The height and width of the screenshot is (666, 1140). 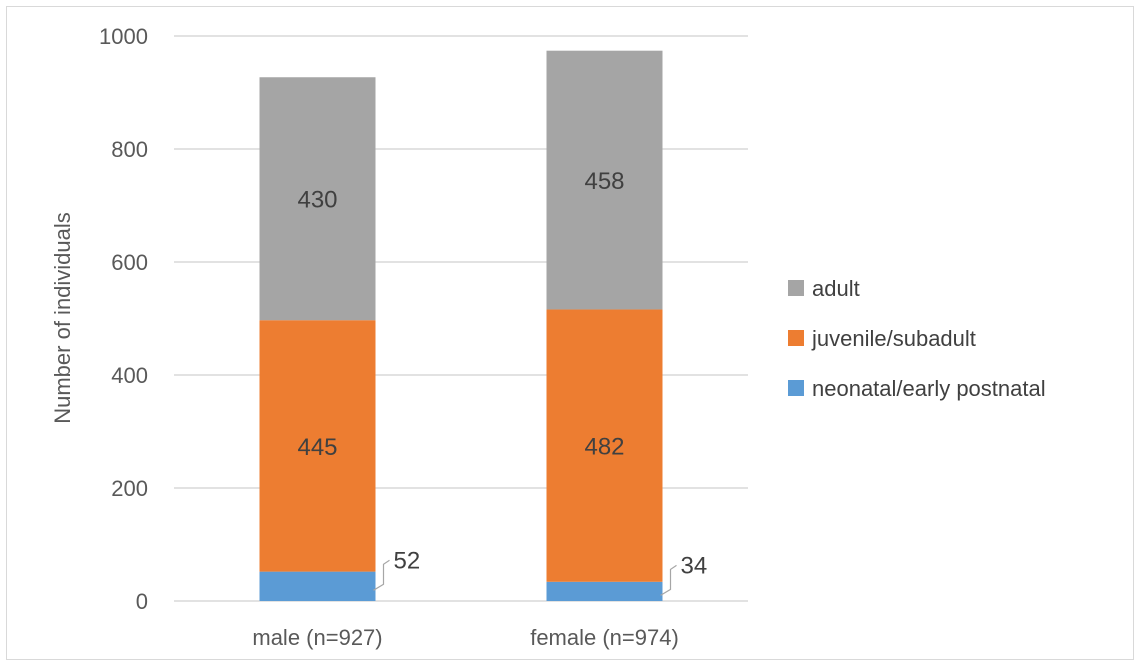 I want to click on data-label-1-0: 34, so click(x=694, y=565).